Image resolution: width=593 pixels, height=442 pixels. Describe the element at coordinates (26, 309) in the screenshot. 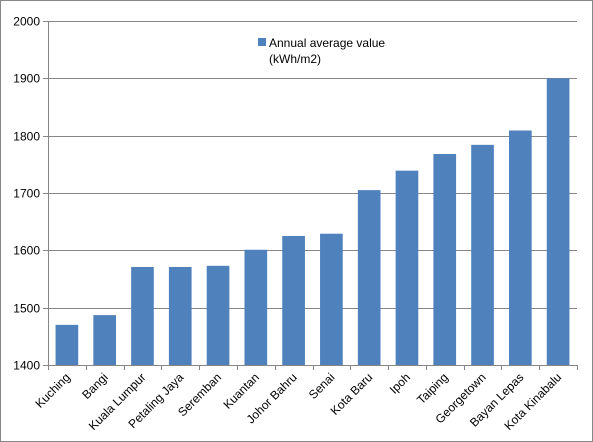

I see `y-tick-label: 1500` at that location.